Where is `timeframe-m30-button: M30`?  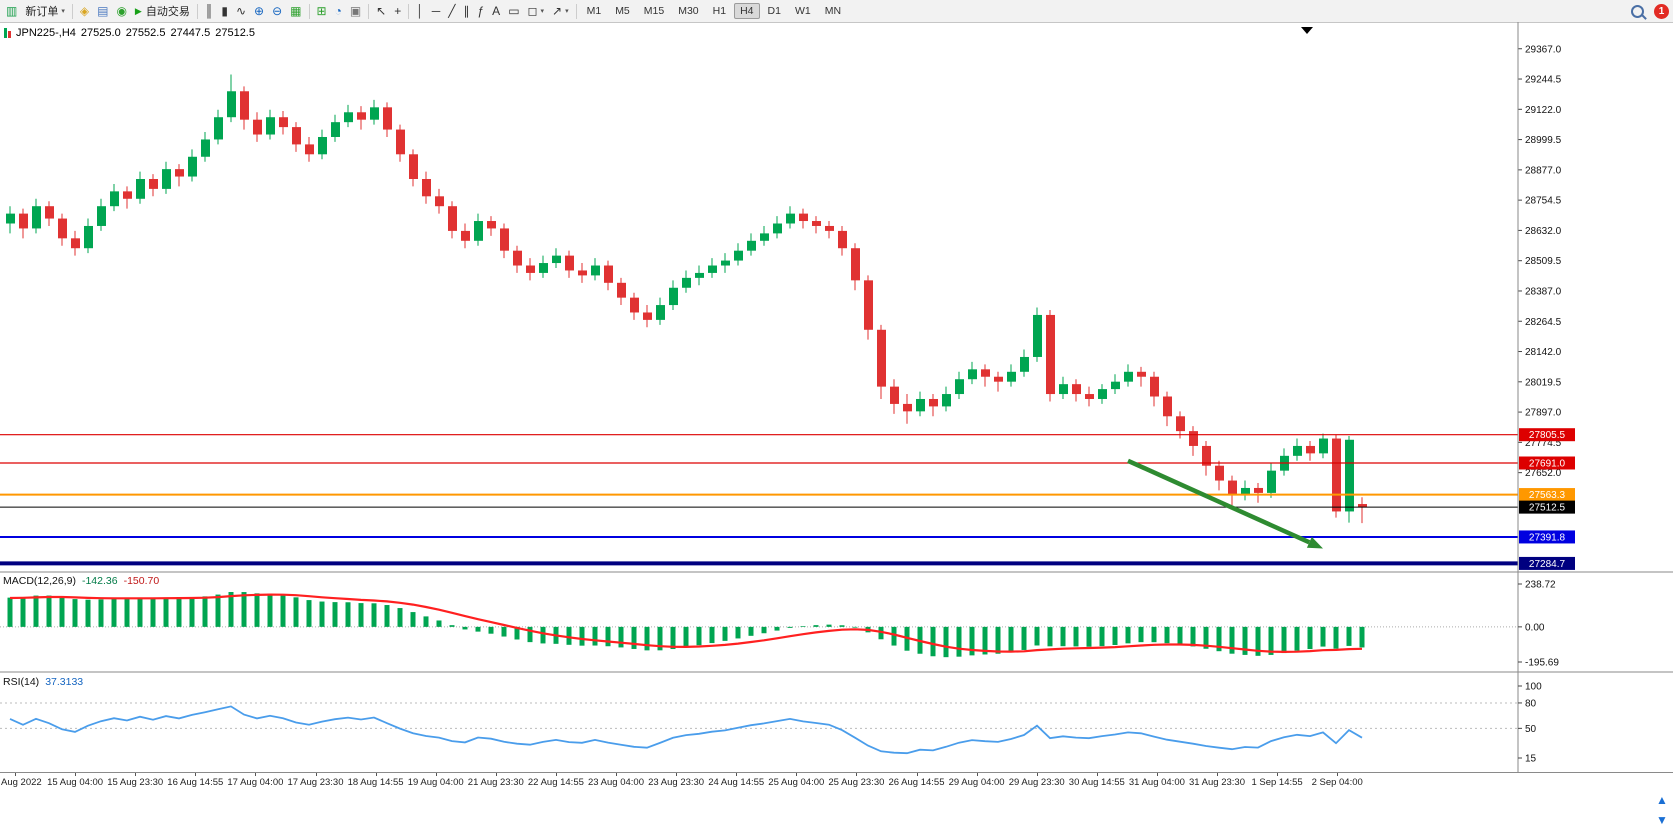 timeframe-m30-button: M30 is located at coordinates (688, 11).